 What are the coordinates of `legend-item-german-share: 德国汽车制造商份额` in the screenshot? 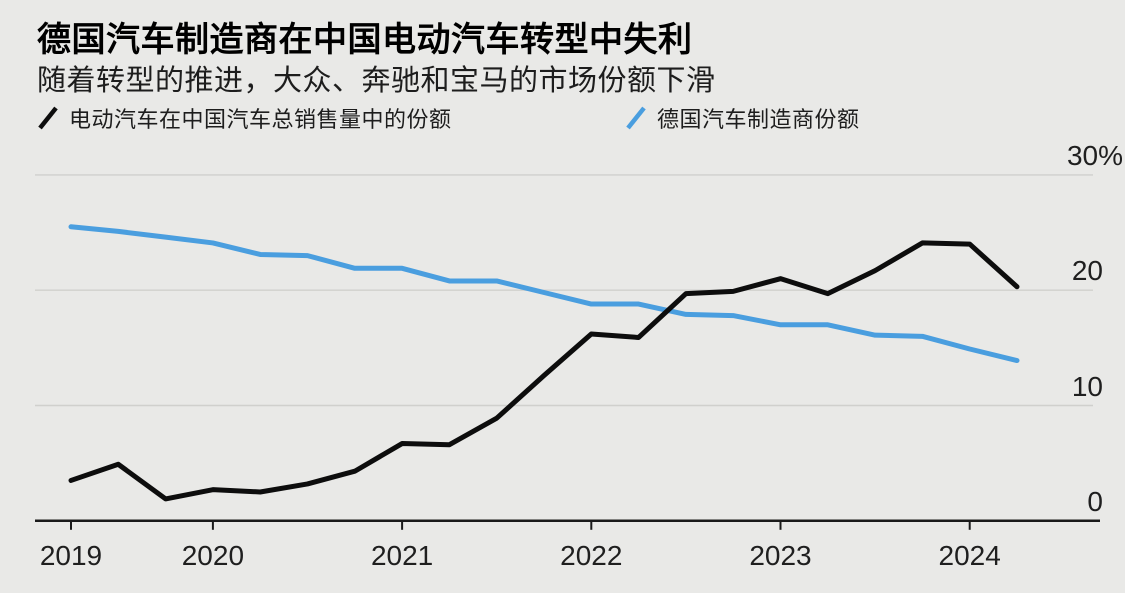 It's located at (742, 118).